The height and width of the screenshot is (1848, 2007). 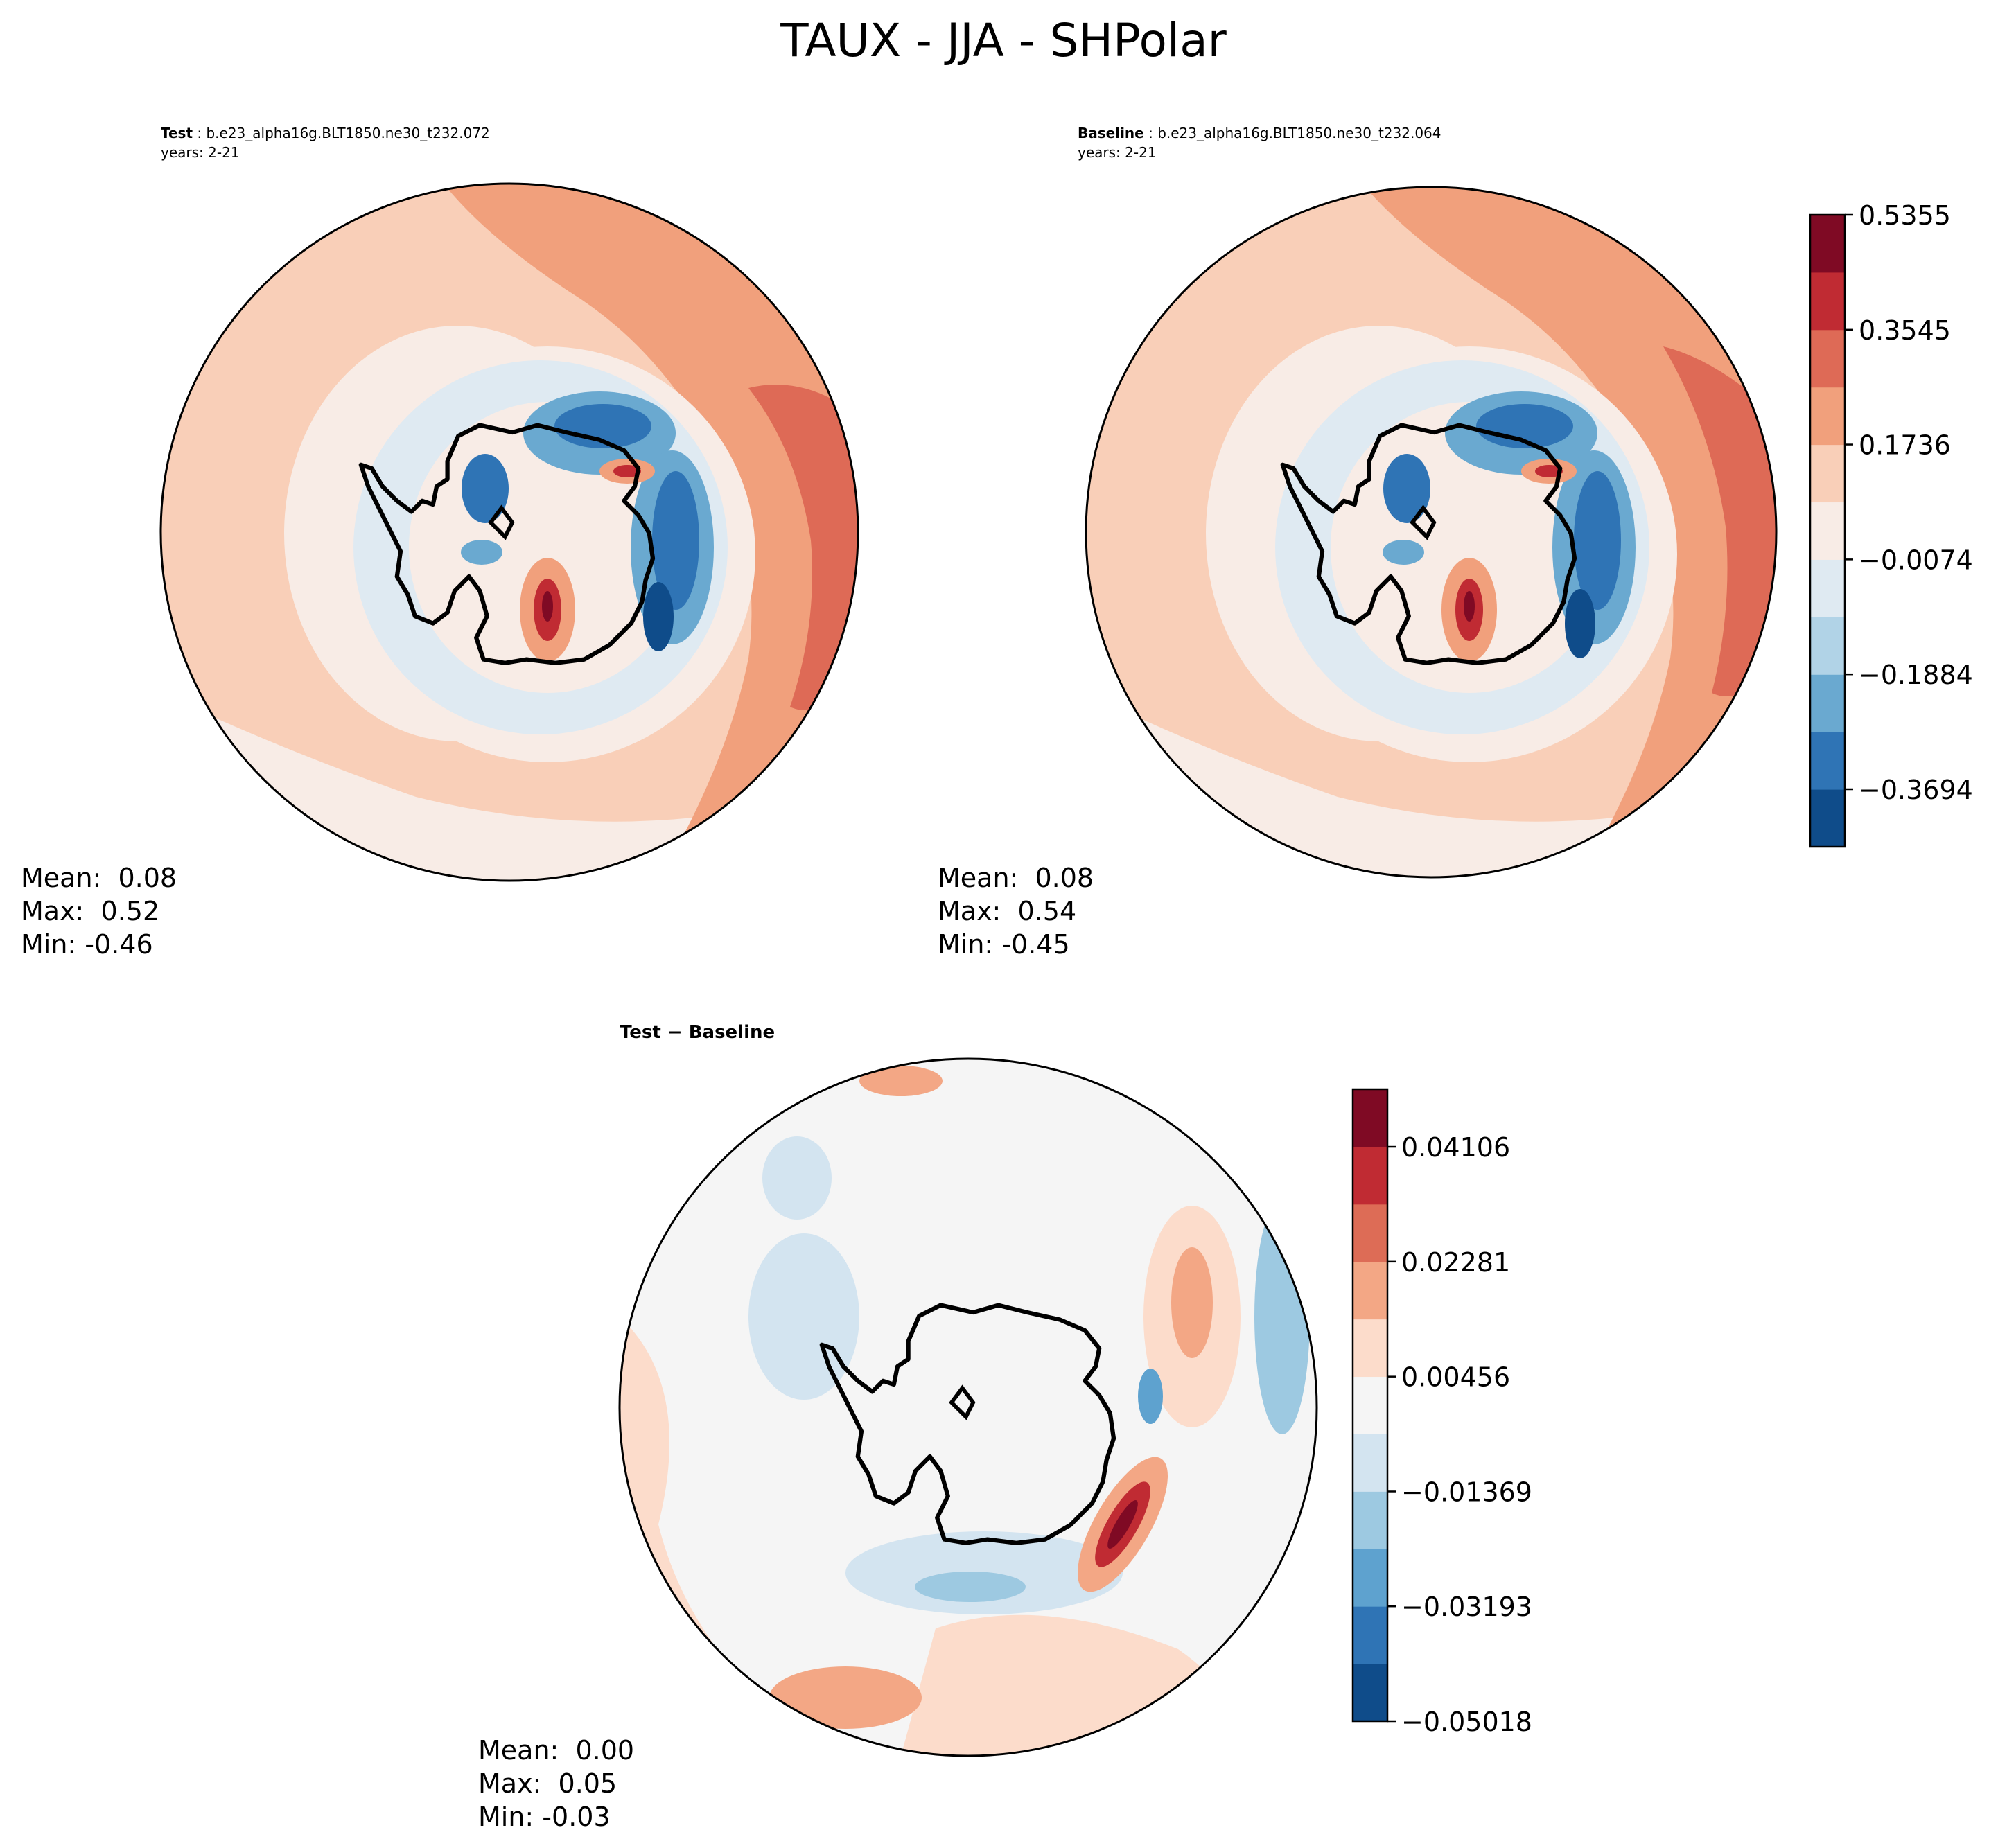 What do you see at coordinates (1111, 133) in the screenshot?
I see `baseline-label: Baseline` at bounding box center [1111, 133].